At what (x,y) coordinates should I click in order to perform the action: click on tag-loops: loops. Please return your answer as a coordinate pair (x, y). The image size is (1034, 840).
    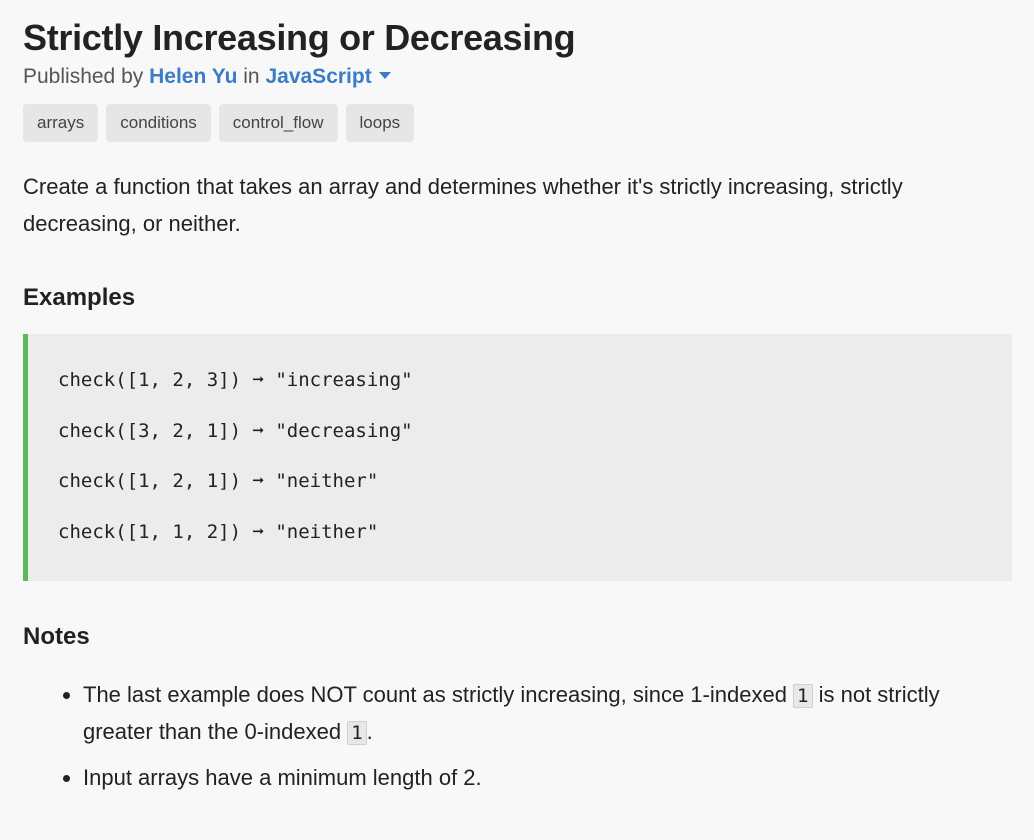
    Looking at the image, I should click on (380, 123).